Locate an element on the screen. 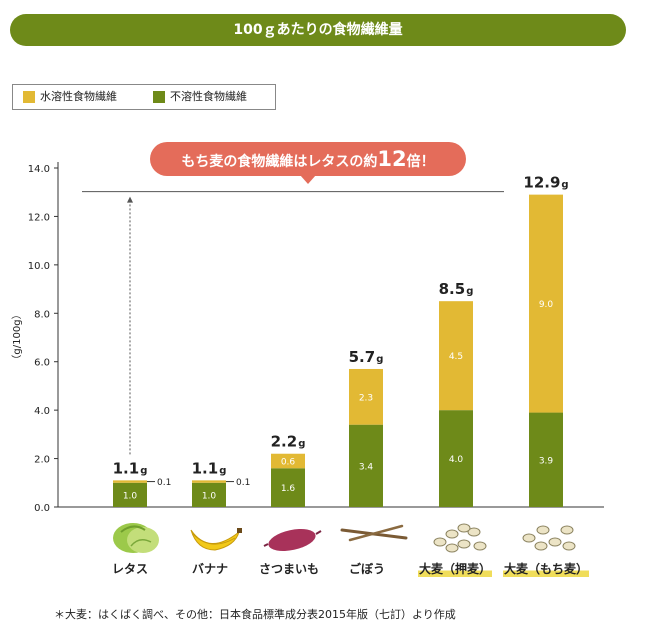 This screenshot has width=650, height=635. legend: 水溶性食物繊維 不溶性食物繊維 is located at coordinates (144, 97).